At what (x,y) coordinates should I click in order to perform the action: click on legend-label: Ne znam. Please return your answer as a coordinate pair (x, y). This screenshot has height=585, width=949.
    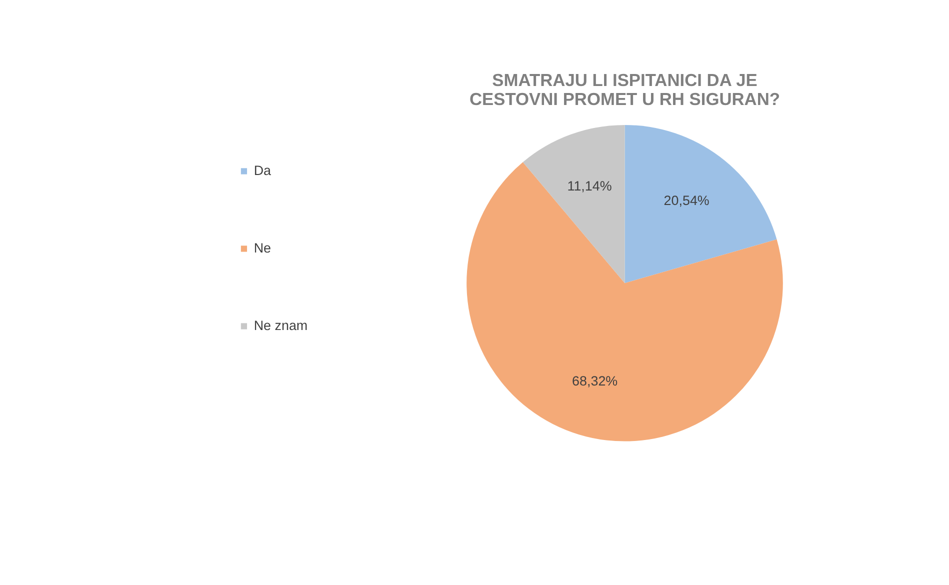
    Looking at the image, I should click on (281, 326).